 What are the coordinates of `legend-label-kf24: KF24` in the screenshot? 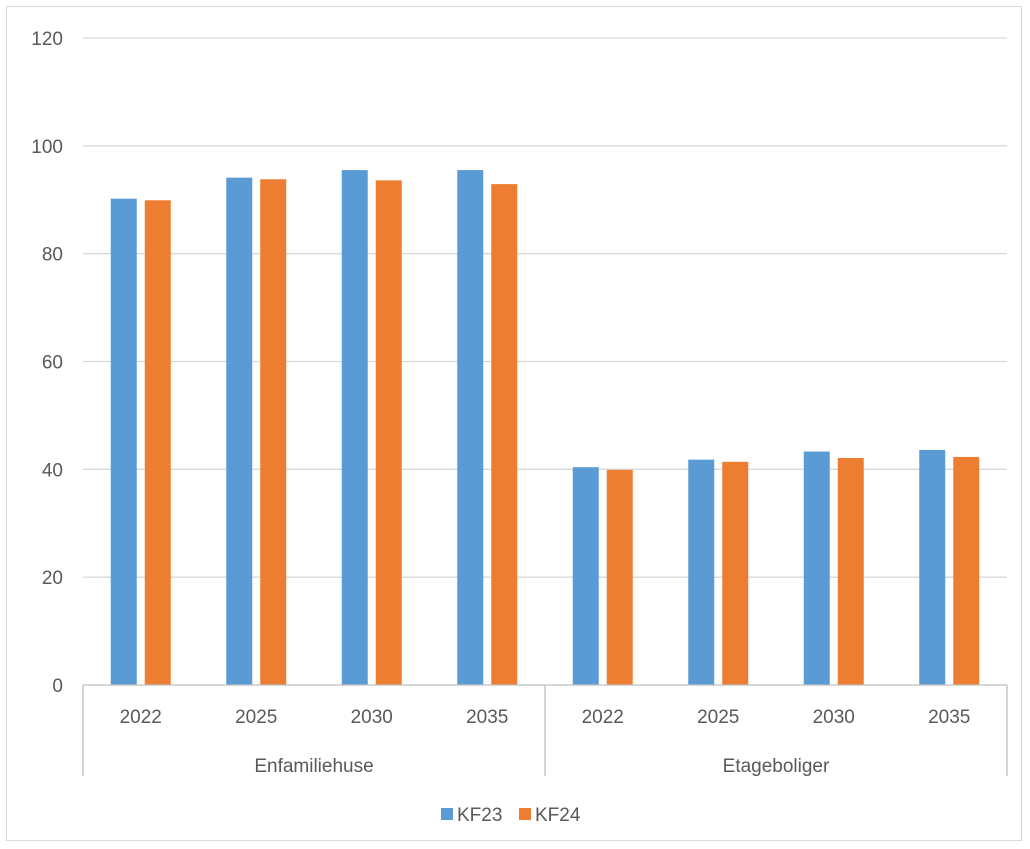 It's located at (558, 815).